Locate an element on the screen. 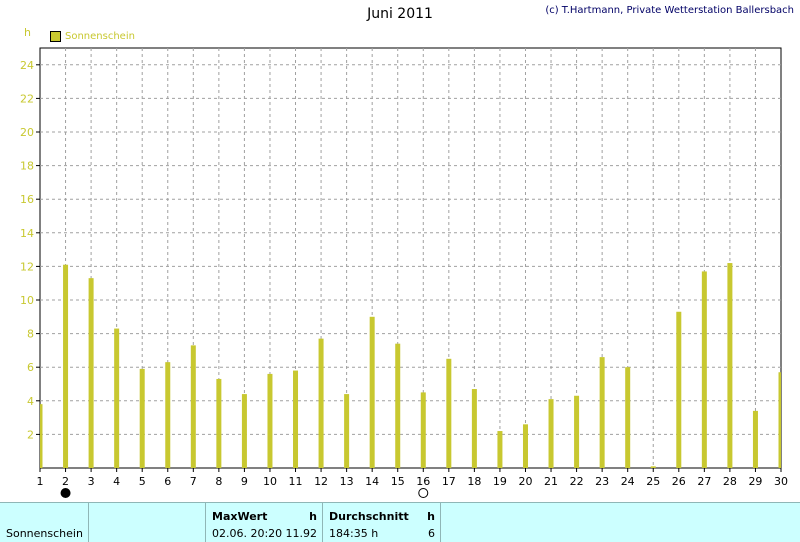 The image size is (800, 542). x-tick-label: 30 is located at coordinates (781, 481).